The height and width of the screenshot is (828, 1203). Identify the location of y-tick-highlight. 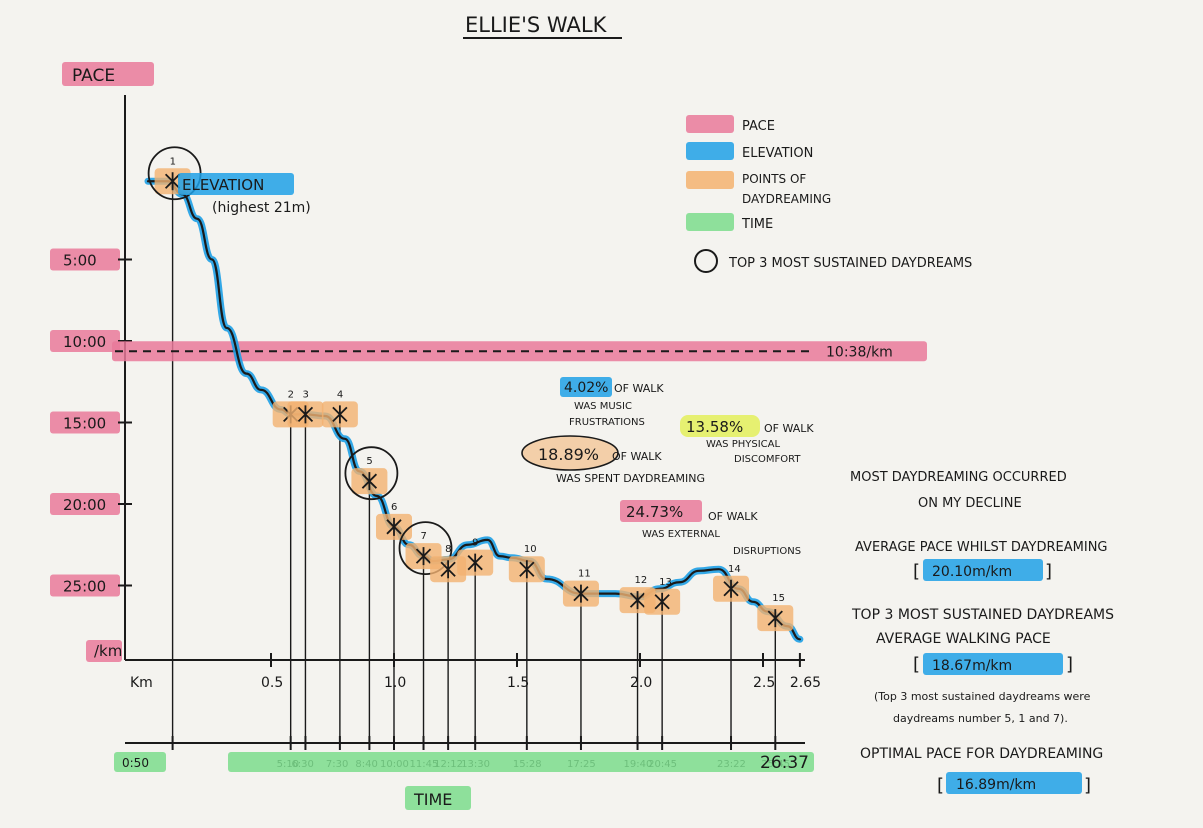
(85, 259).